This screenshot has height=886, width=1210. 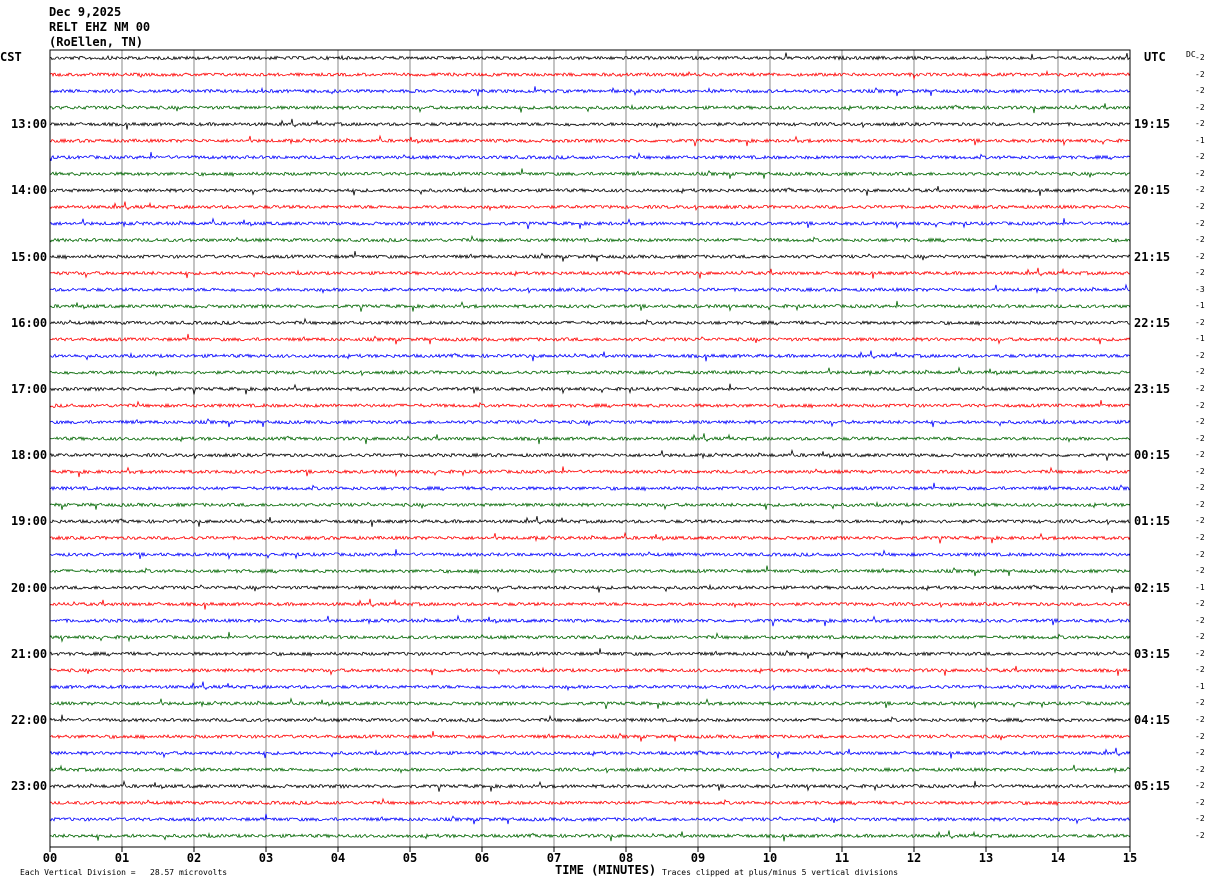 What do you see at coordinates (1130, 858) in the screenshot?
I see `x-tick-label: 15` at bounding box center [1130, 858].